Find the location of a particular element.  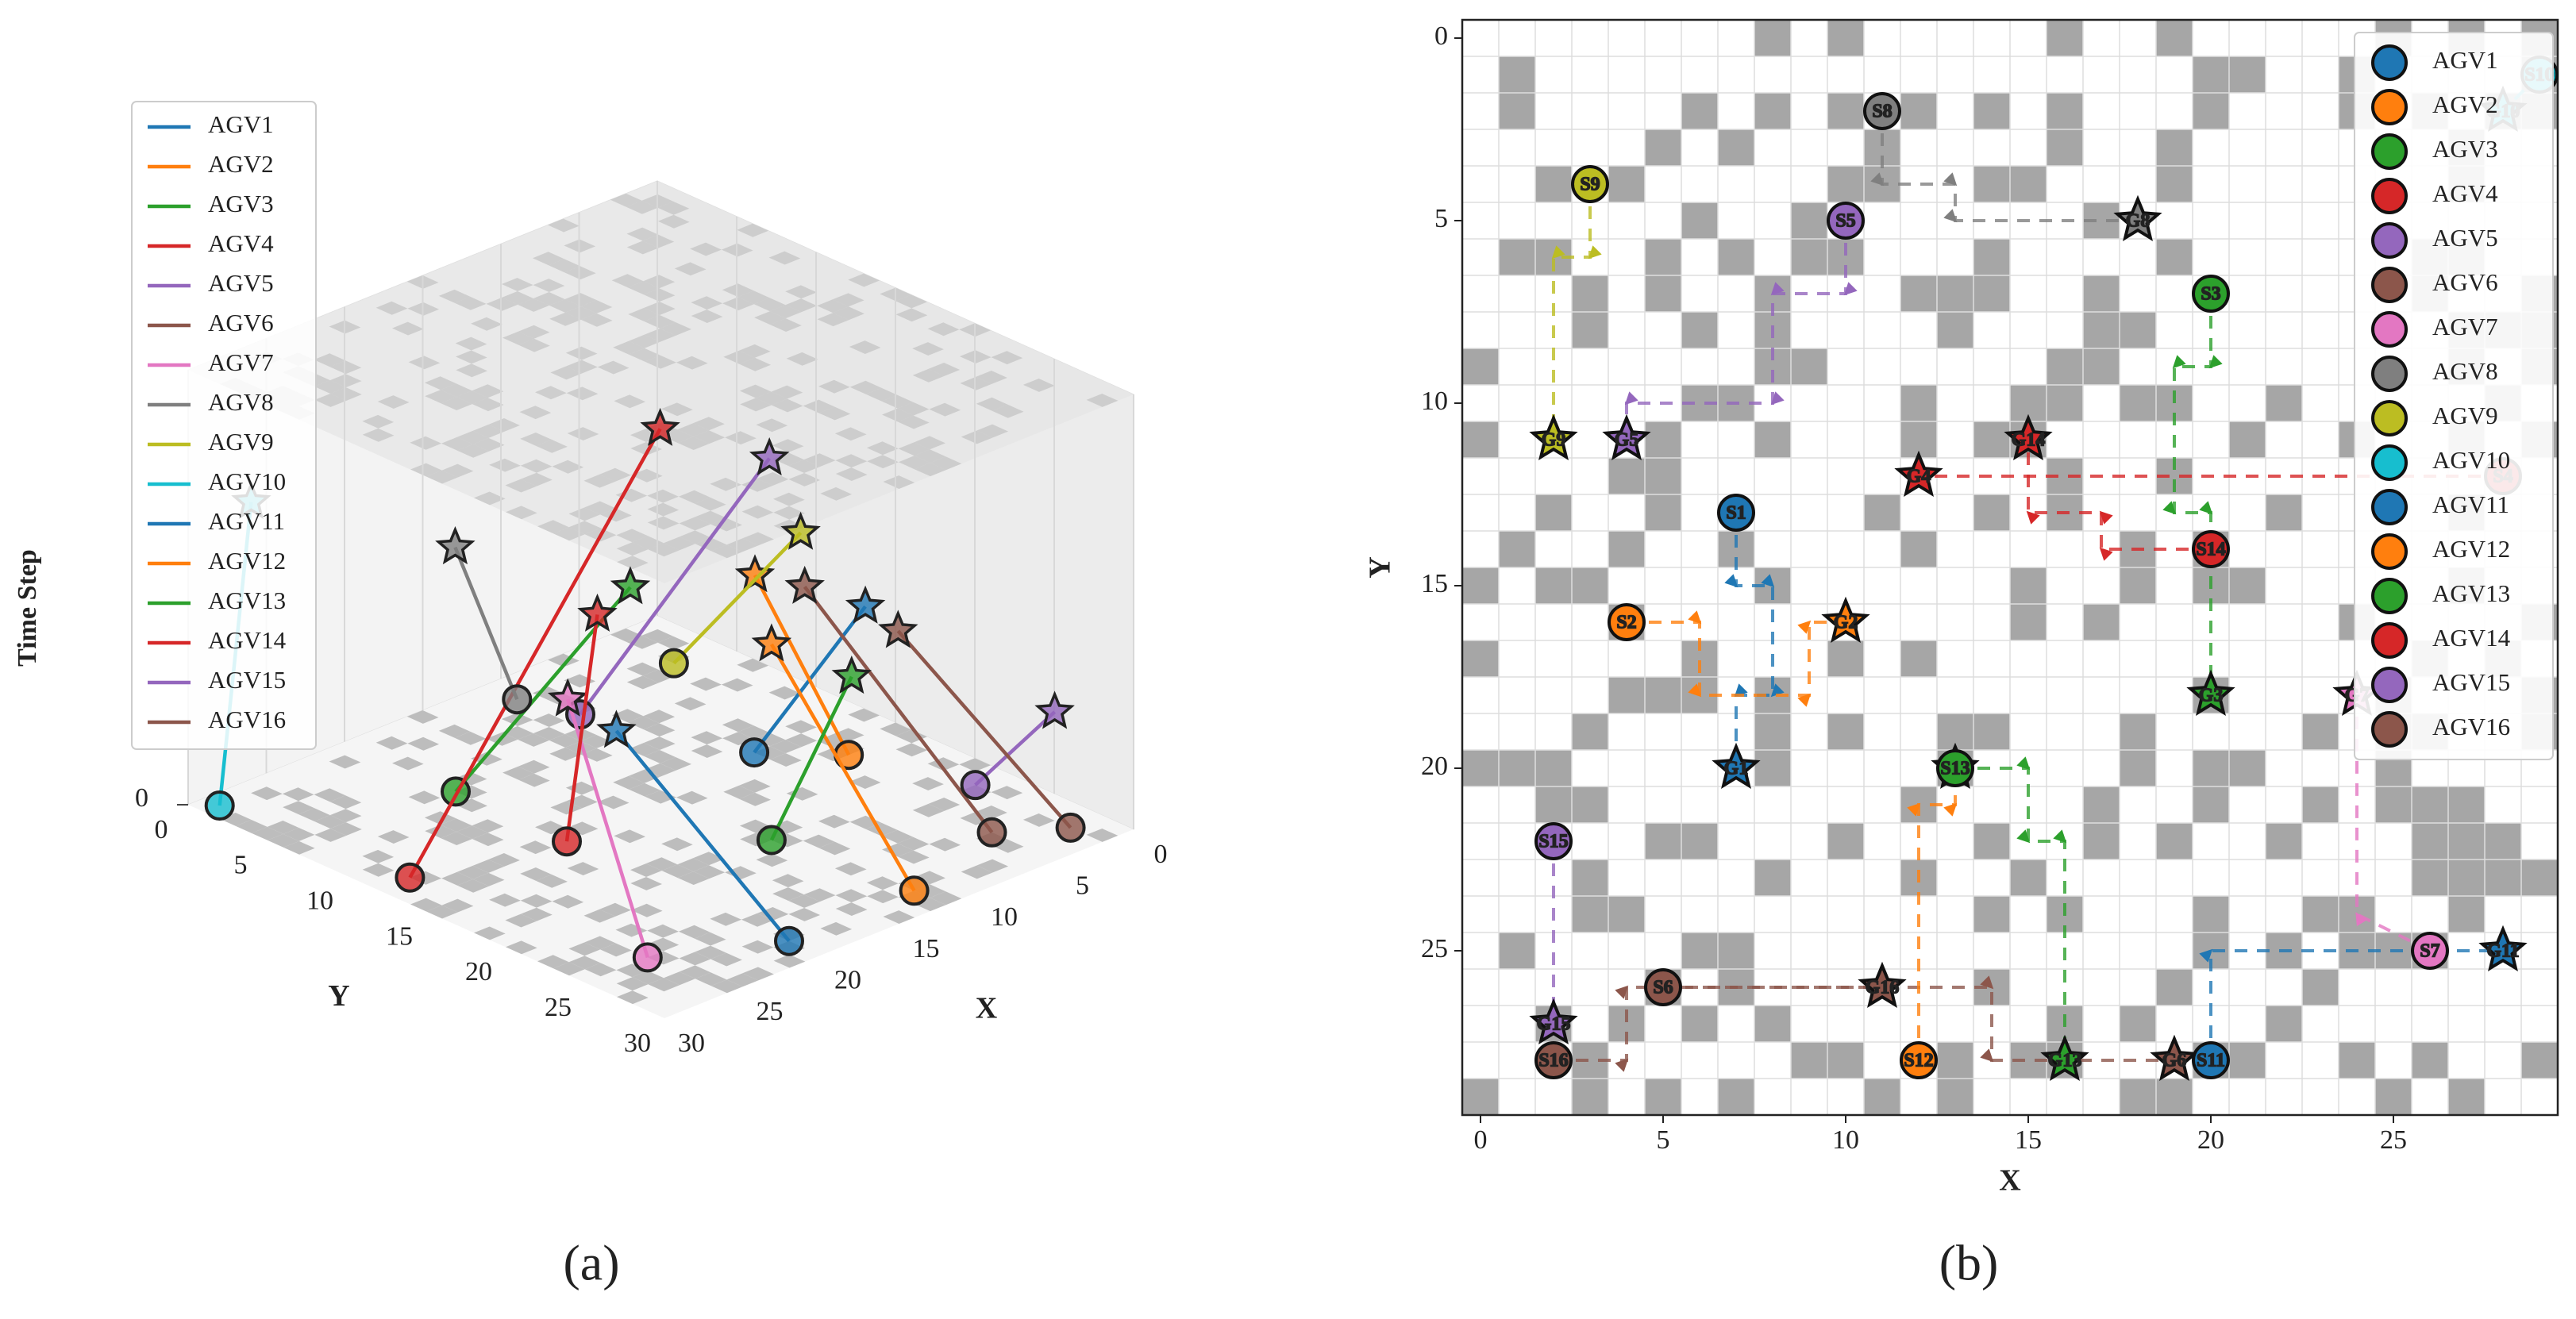

caption: (a) is located at coordinates (591, 1263).